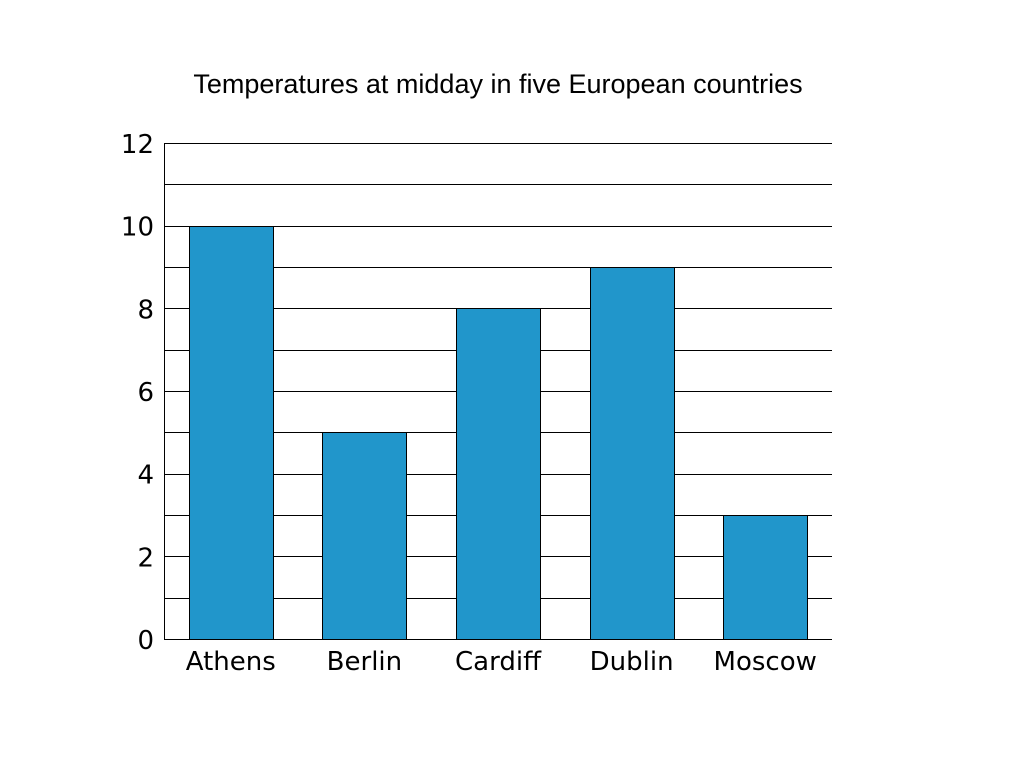 This screenshot has width=1024, height=768. What do you see at coordinates (231, 433) in the screenshot?
I see `bar-athens` at bounding box center [231, 433].